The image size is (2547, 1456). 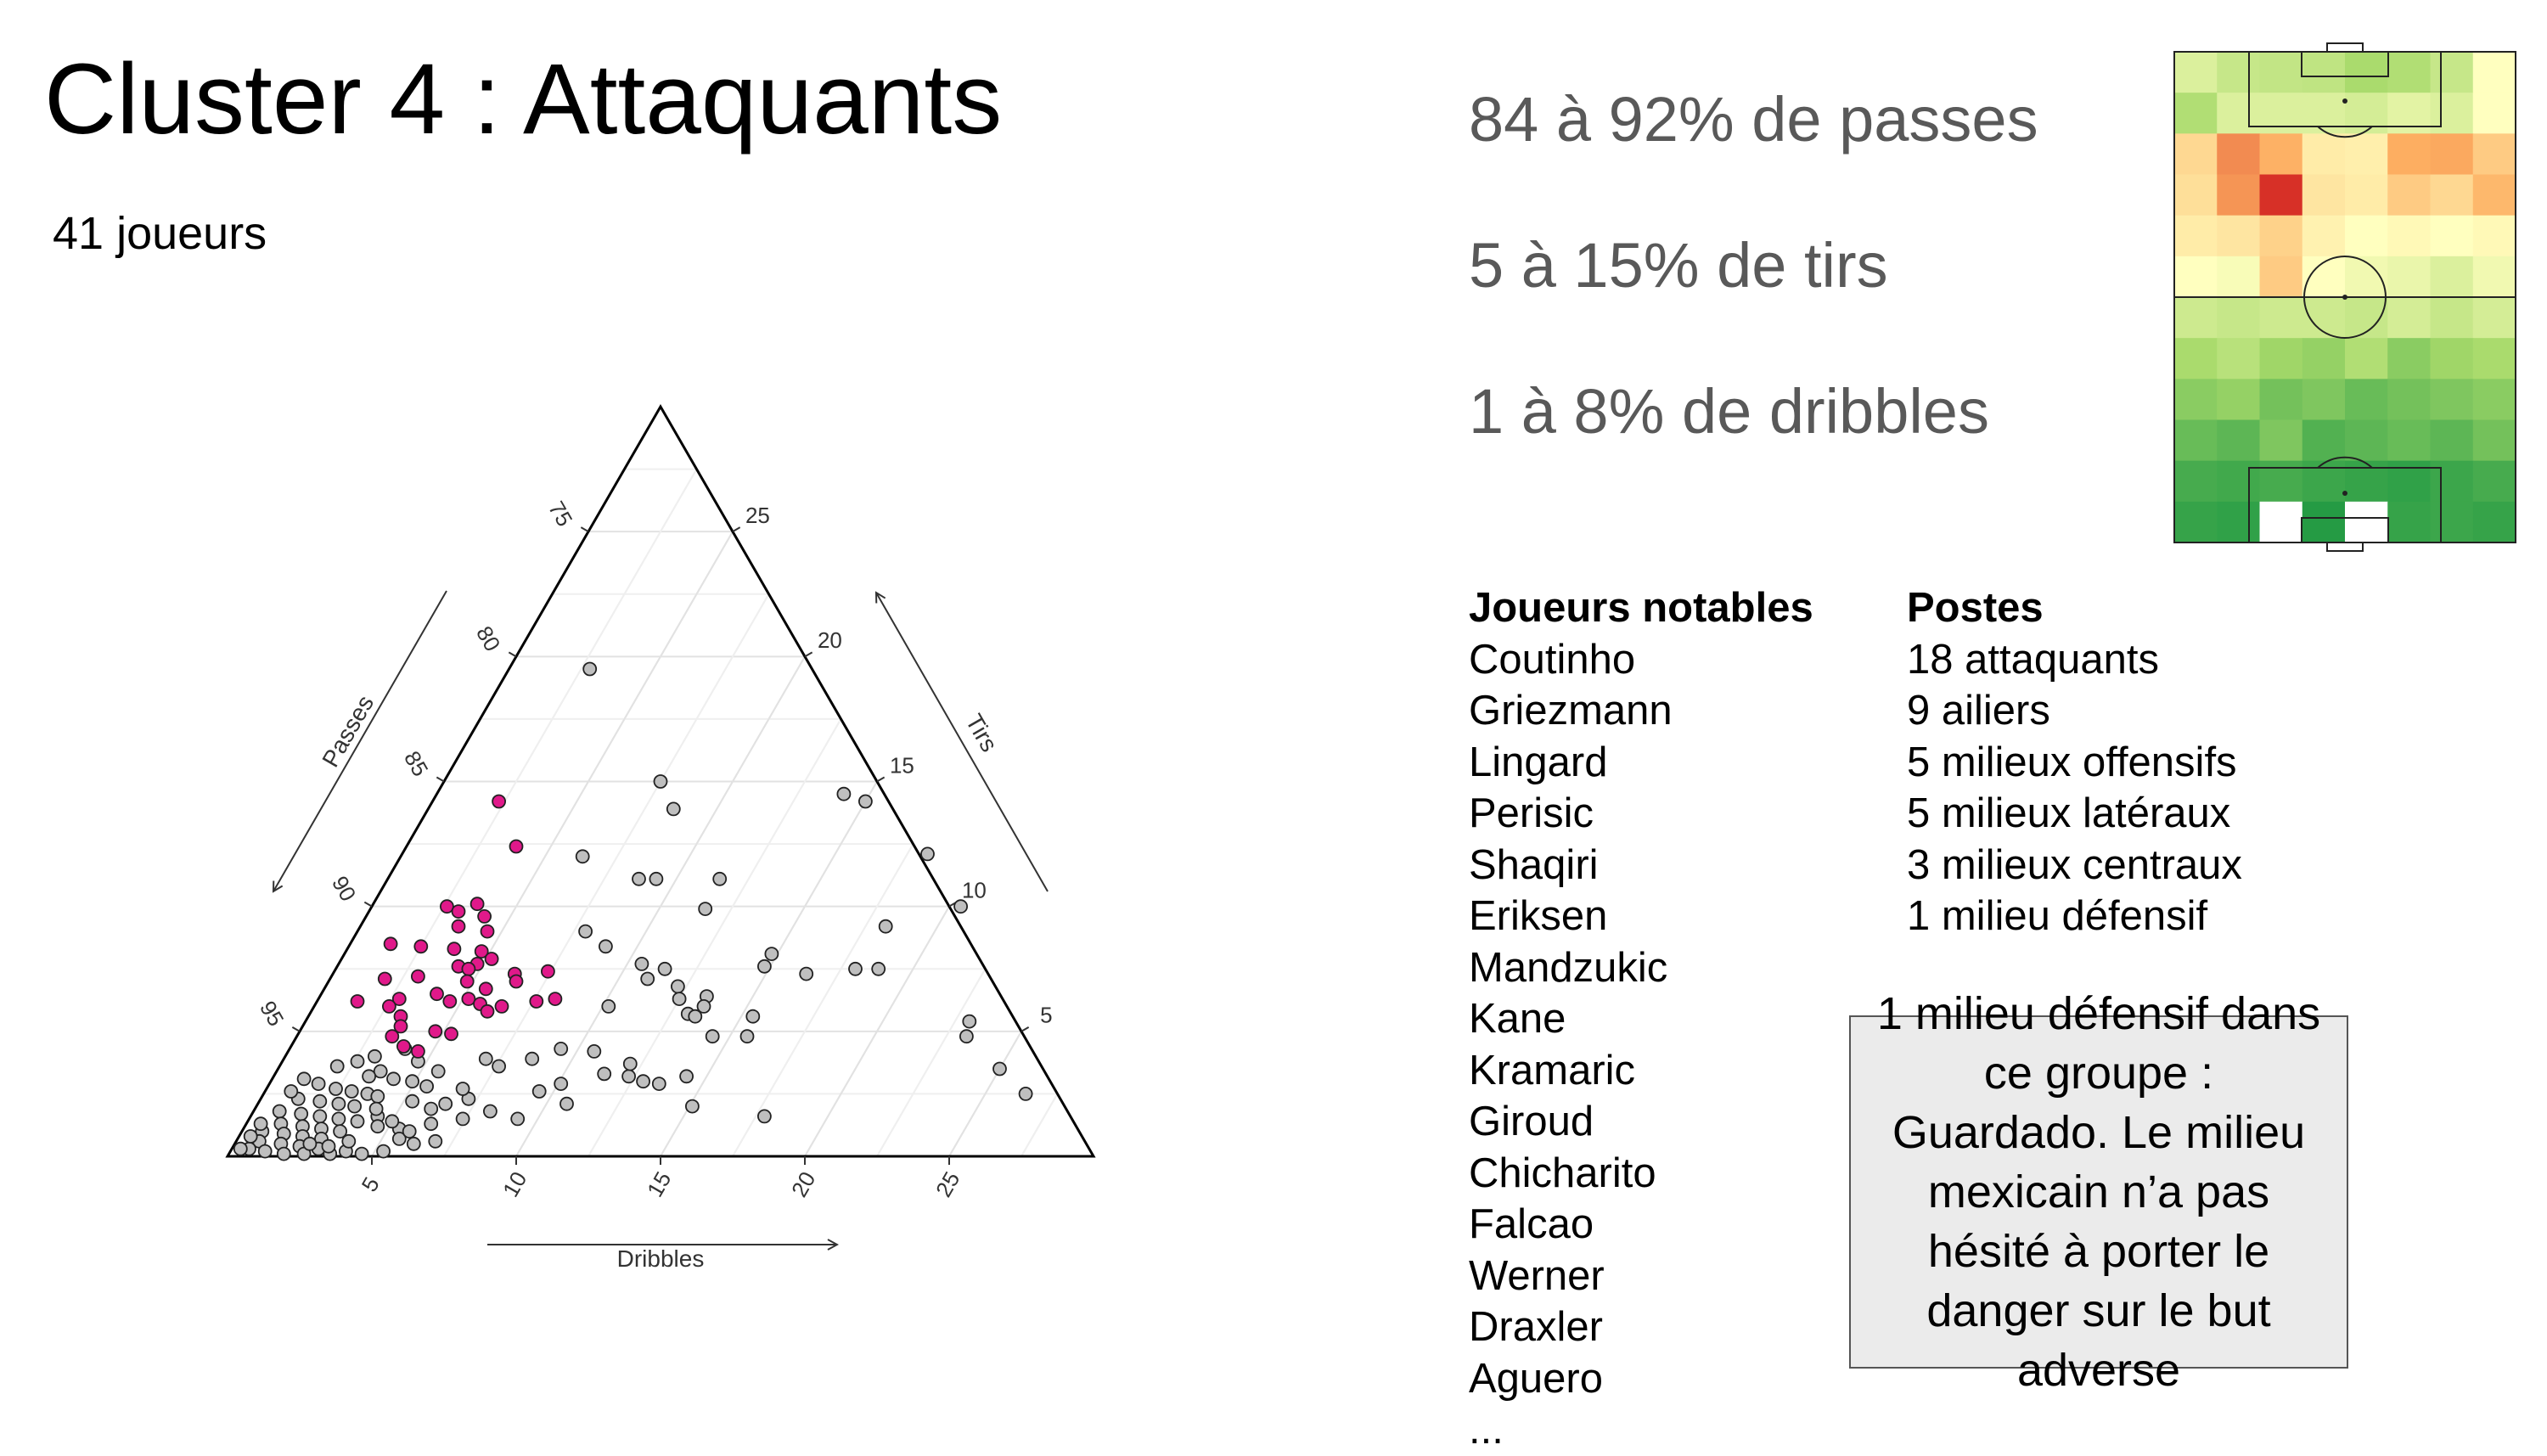 I want to click on bottom-goal, so click(x=2345, y=547).